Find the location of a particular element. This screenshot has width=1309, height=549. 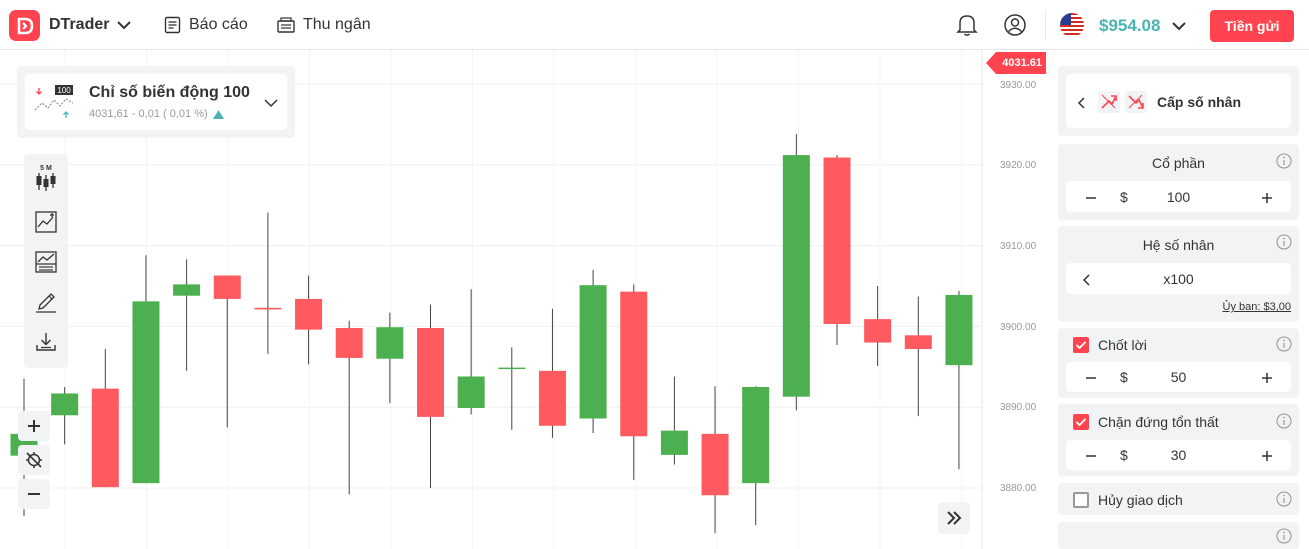

take-profit-input: 50 is located at coordinates (1178, 377).